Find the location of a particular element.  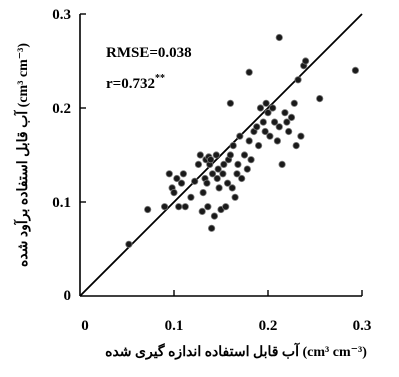

x-tick-label: 0.2 is located at coordinates (268, 326).